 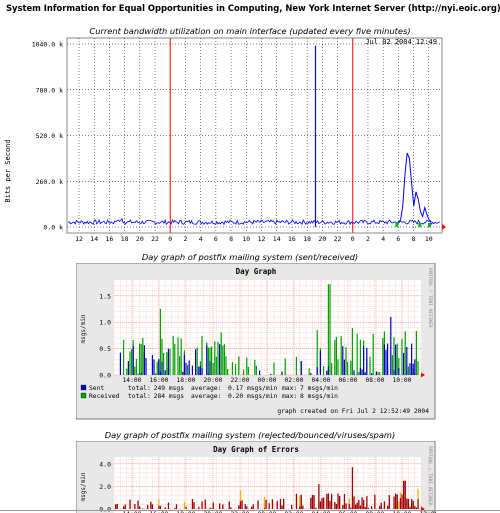 I want to click on mail-day-ytick: 0.0, so click(x=105, y=376).